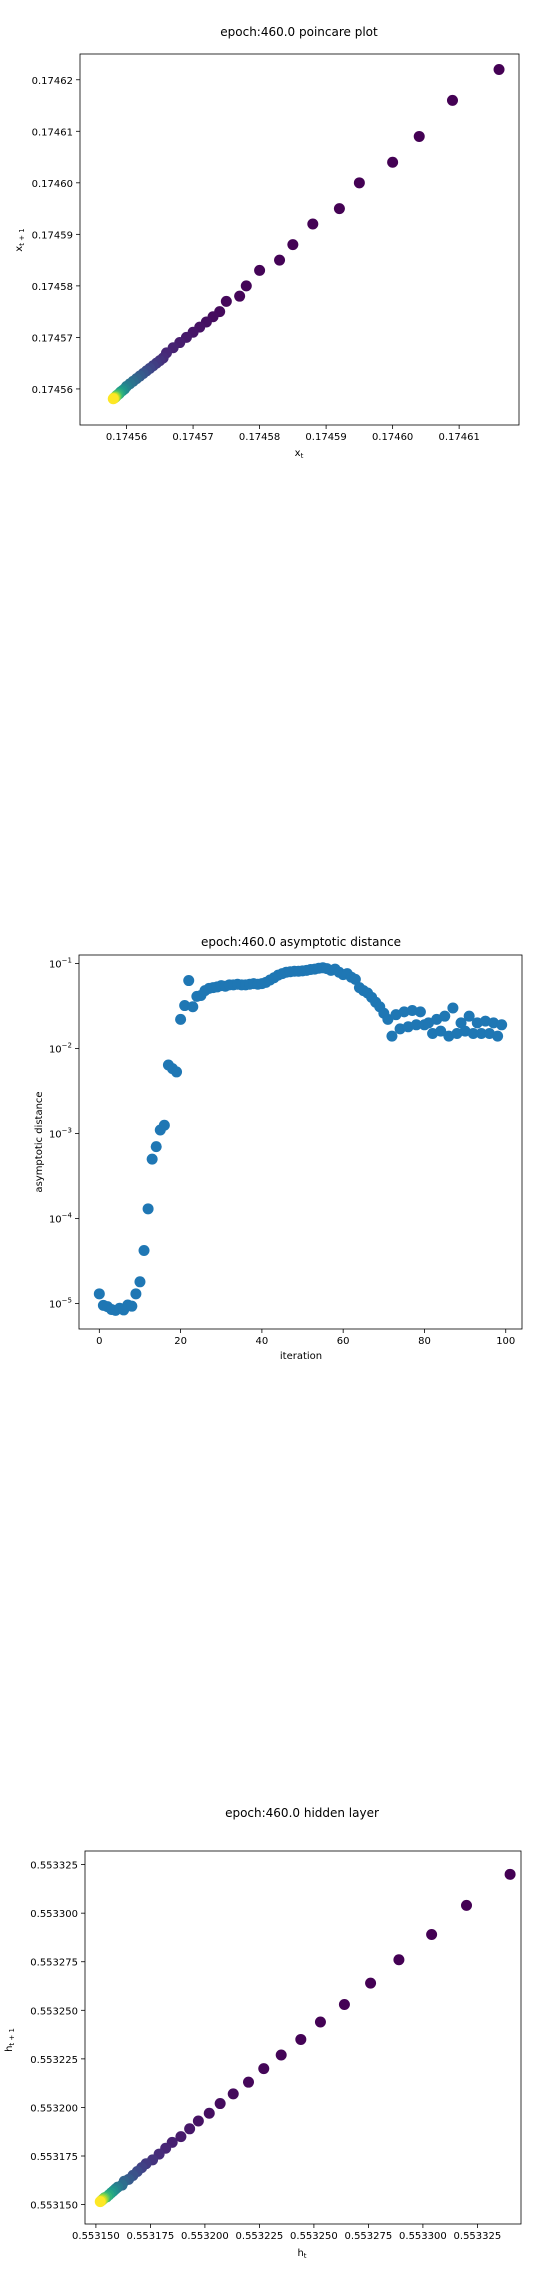  What do you see at coordinates (52, 390) in the screenshot?
I see `y-tick-label: 0.17456` at bounding box center [52, 390].